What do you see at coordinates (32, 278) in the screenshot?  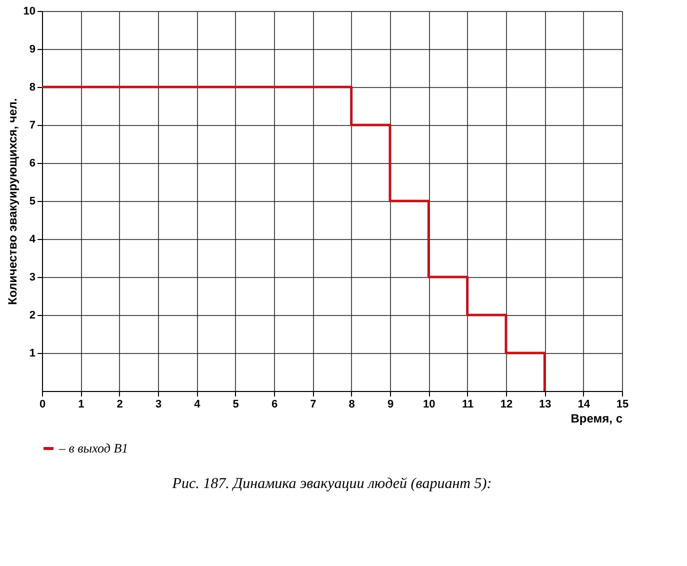 I see `y-tick-label: 3` at bounding box center [32, 278].